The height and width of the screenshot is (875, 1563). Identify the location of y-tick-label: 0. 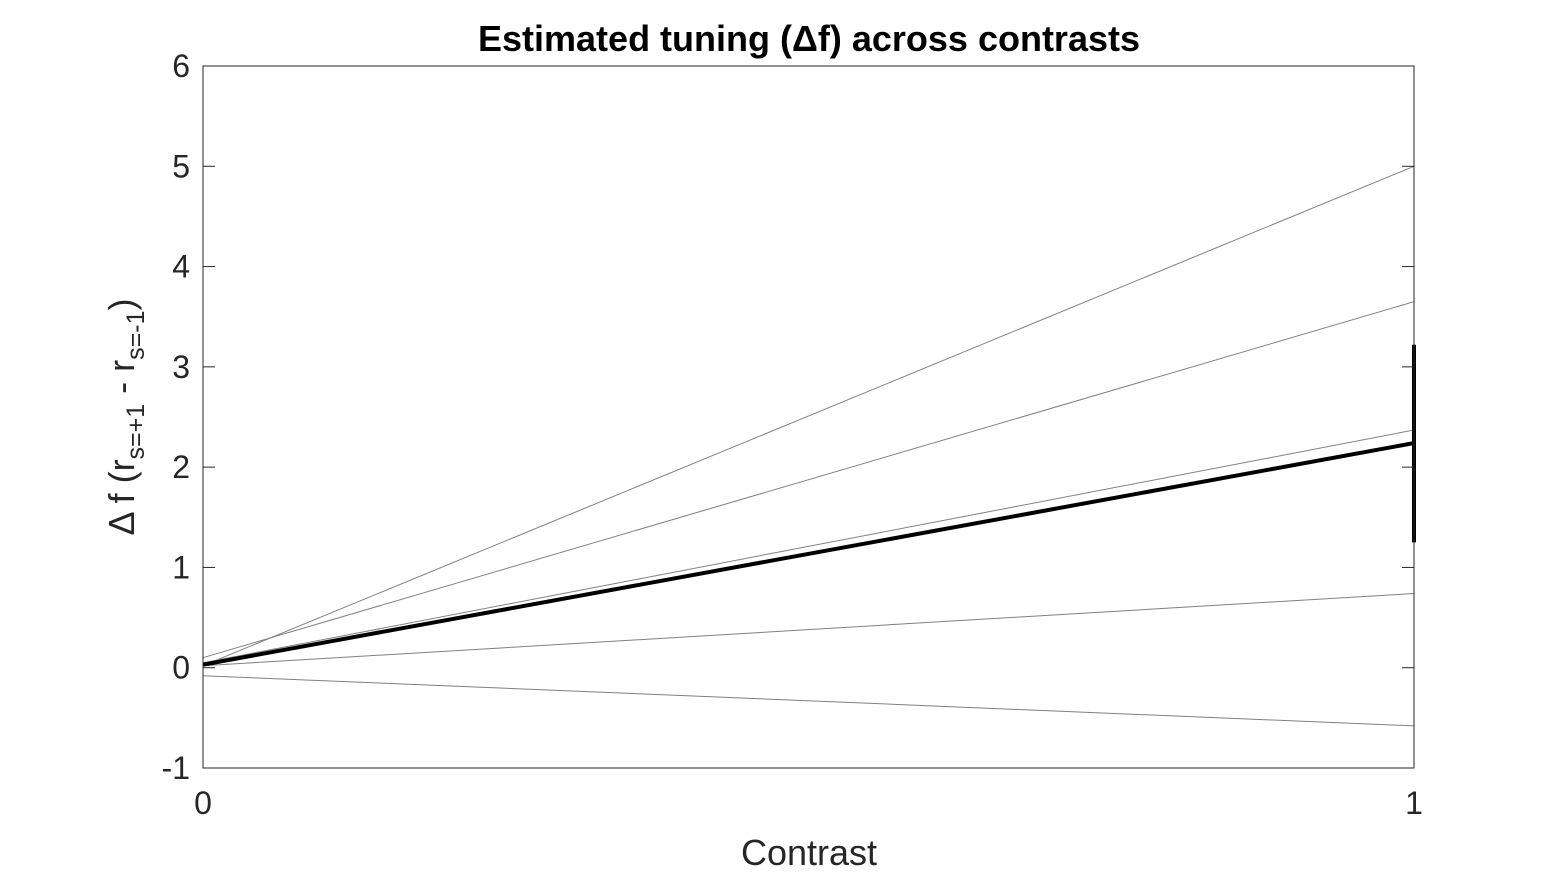
(181, 668).